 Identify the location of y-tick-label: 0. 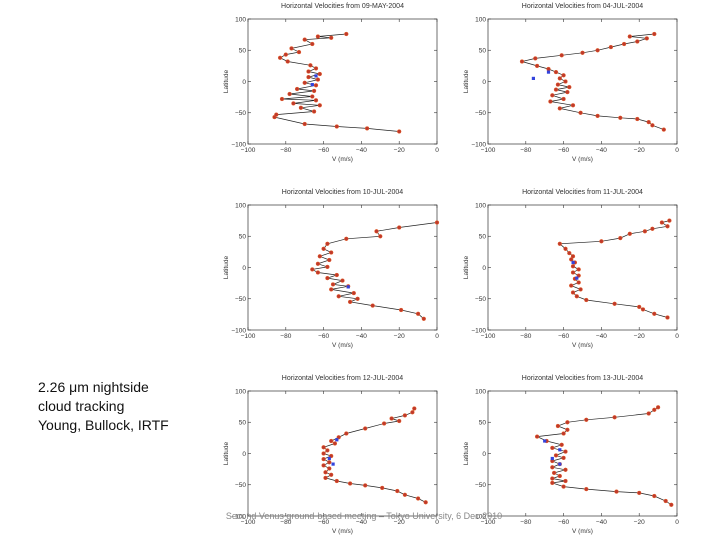
(484, 82).